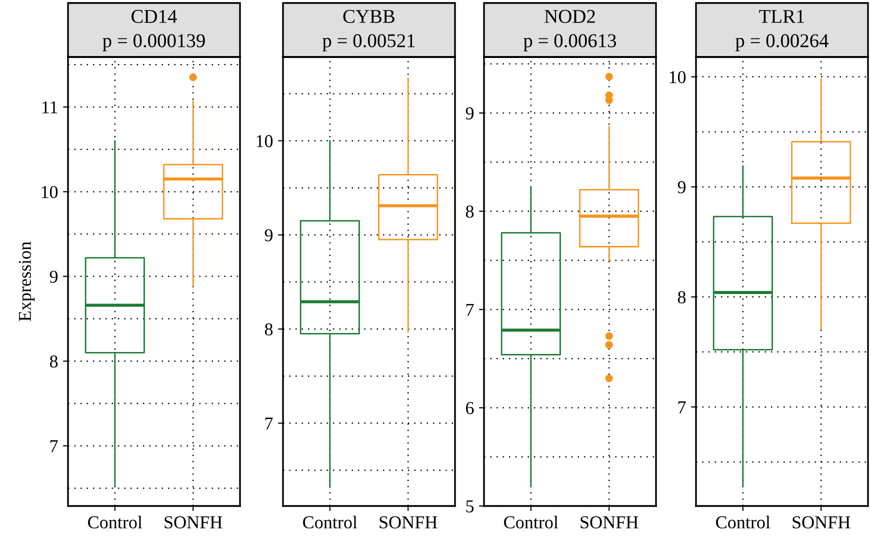  What do you see at coordinates (570, 43) in the screenshot?
I see `chart-subtitle: p = 0.00613` at bounding box center [570, 43].